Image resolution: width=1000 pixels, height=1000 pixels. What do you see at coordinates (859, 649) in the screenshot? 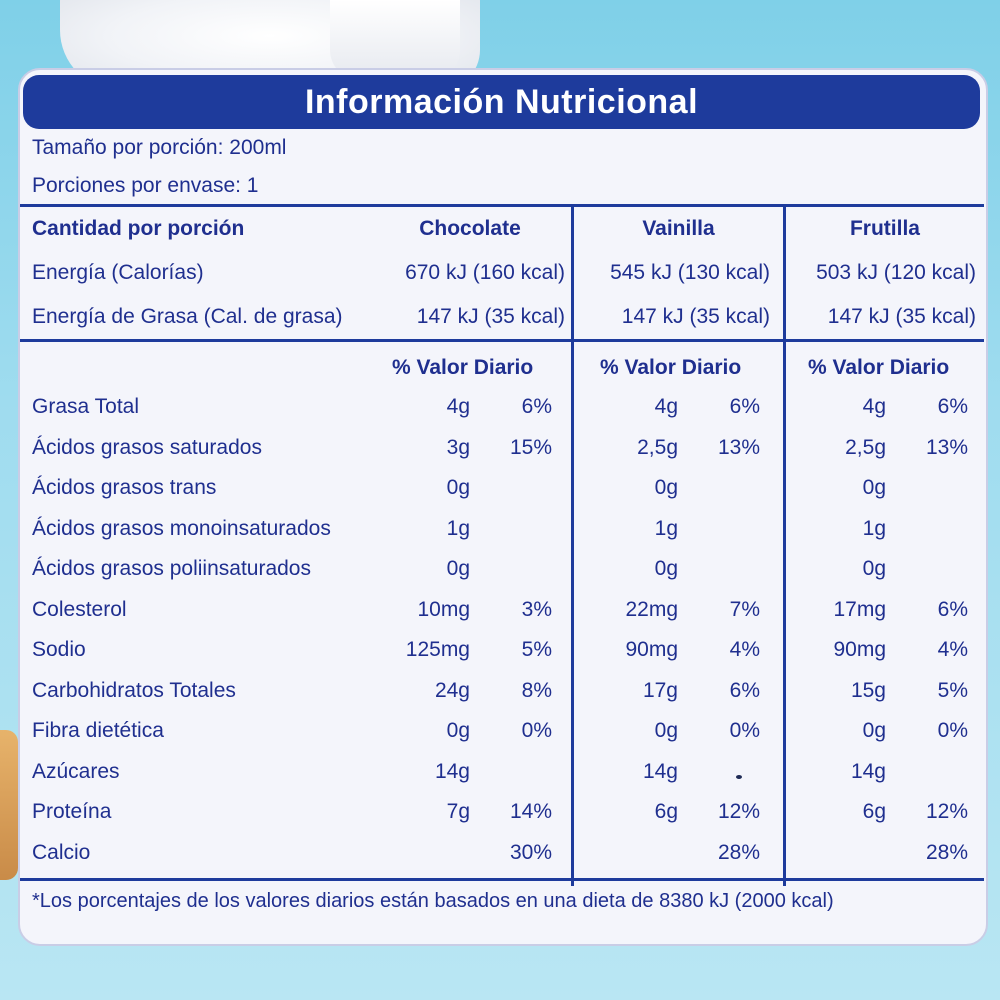
I see `amount-strawberry: 90mg` at bounding box center [859, 649].